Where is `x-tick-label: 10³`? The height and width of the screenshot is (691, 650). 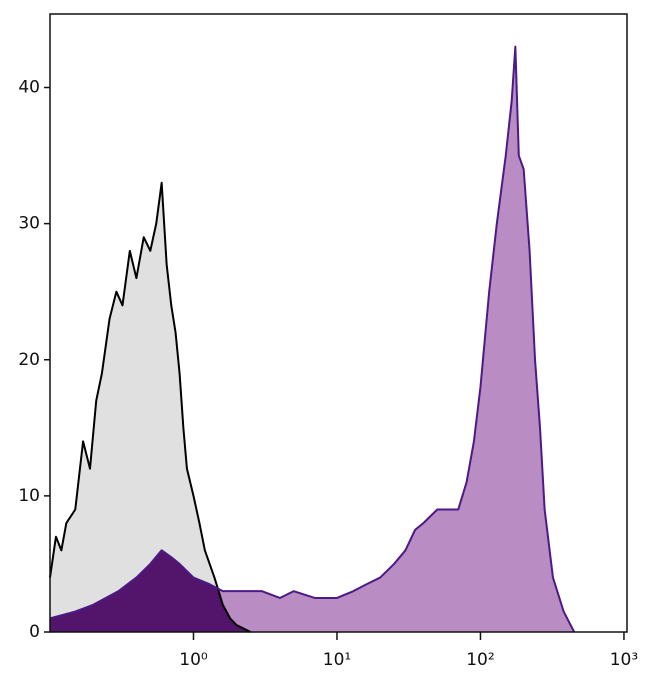 x-tick-label: 10³ is located at coordinates (624, 660).